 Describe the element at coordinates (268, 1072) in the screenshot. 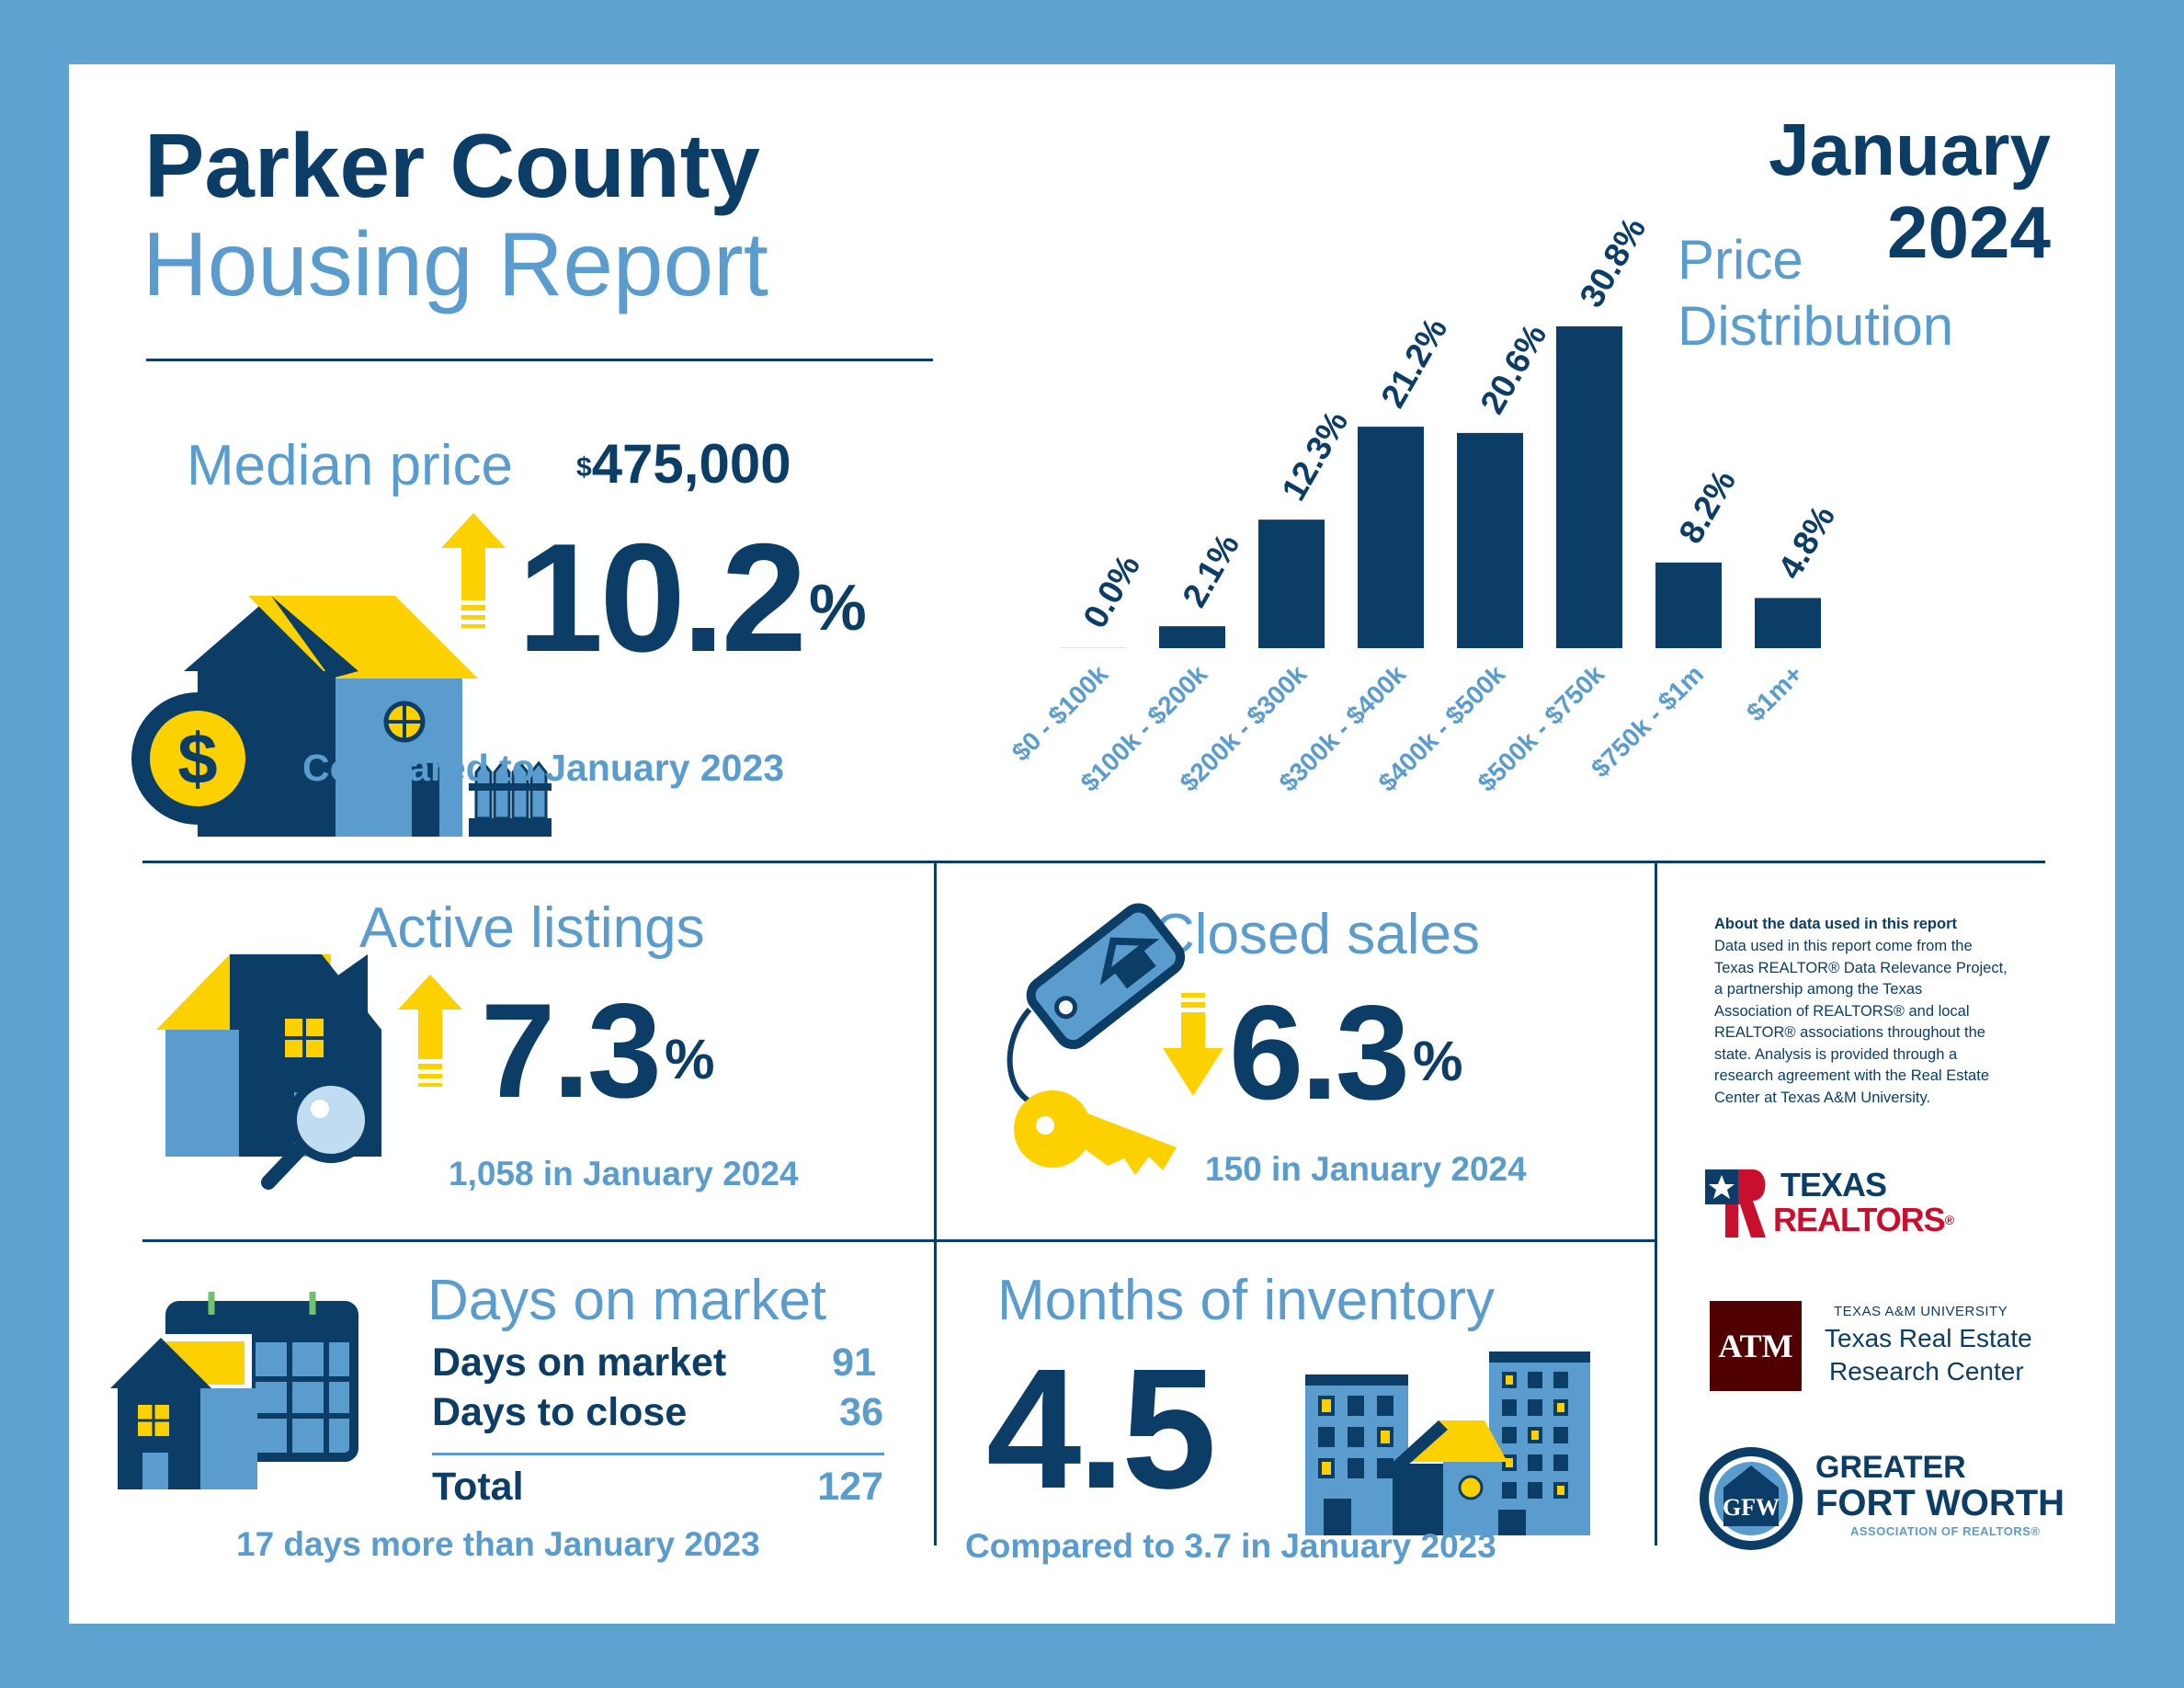

I see `house-search-icon` at that location.